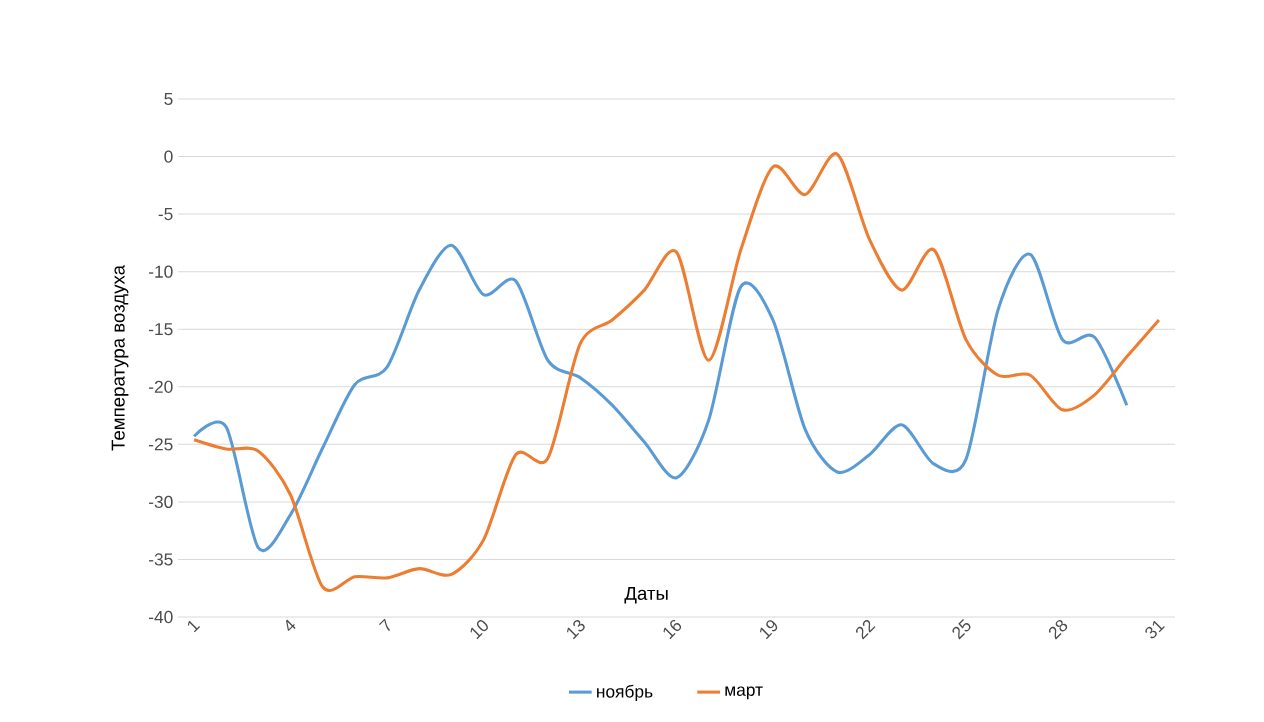 This screenshot has width=1264, height=722. Describe the element at coordinates (384, 625) in the screenshot. I see `x-tick-label: 7` at that location.